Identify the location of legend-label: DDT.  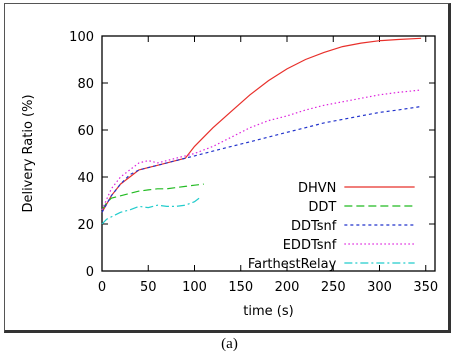
(322, 207).